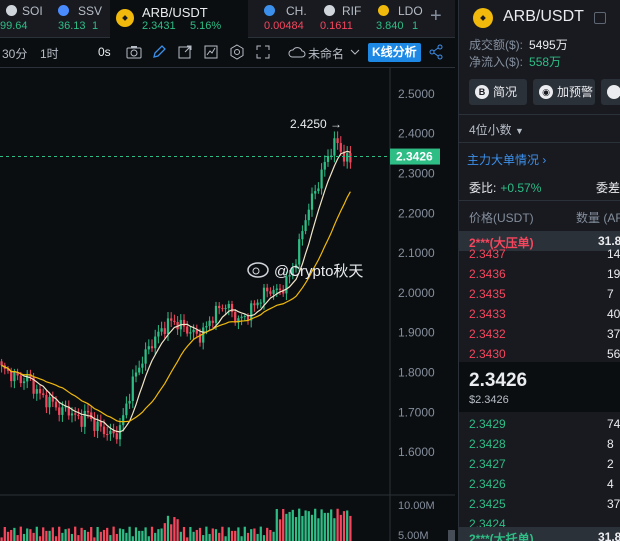 This screenshot has height=541, width=620. I want to click on ticker-tab-ssv: SSV 36.13 1, so click(78, 19).